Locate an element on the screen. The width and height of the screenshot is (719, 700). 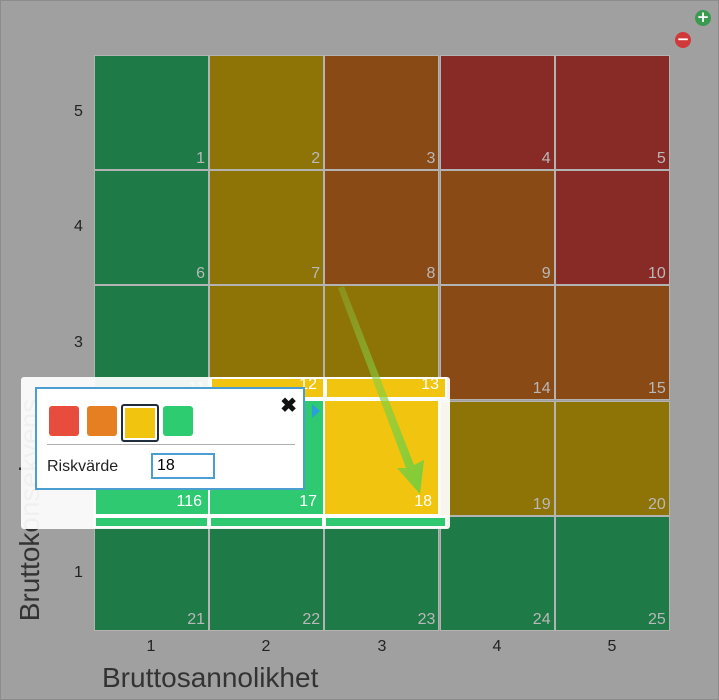
cell-number: 5 is located at coordinates (661, 158).